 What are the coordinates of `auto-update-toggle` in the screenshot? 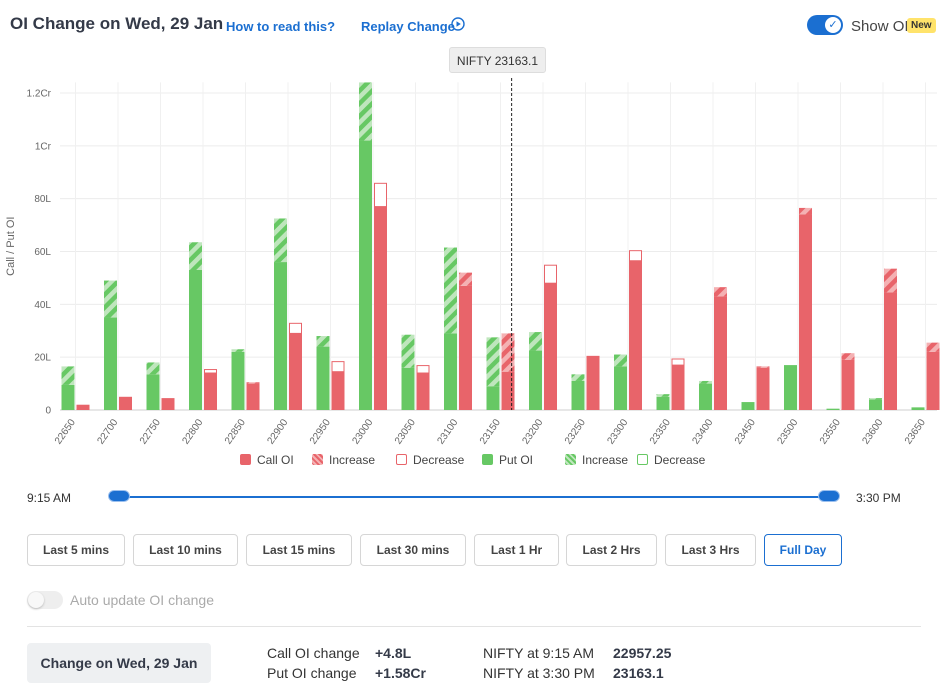 It's located at (45, 600).